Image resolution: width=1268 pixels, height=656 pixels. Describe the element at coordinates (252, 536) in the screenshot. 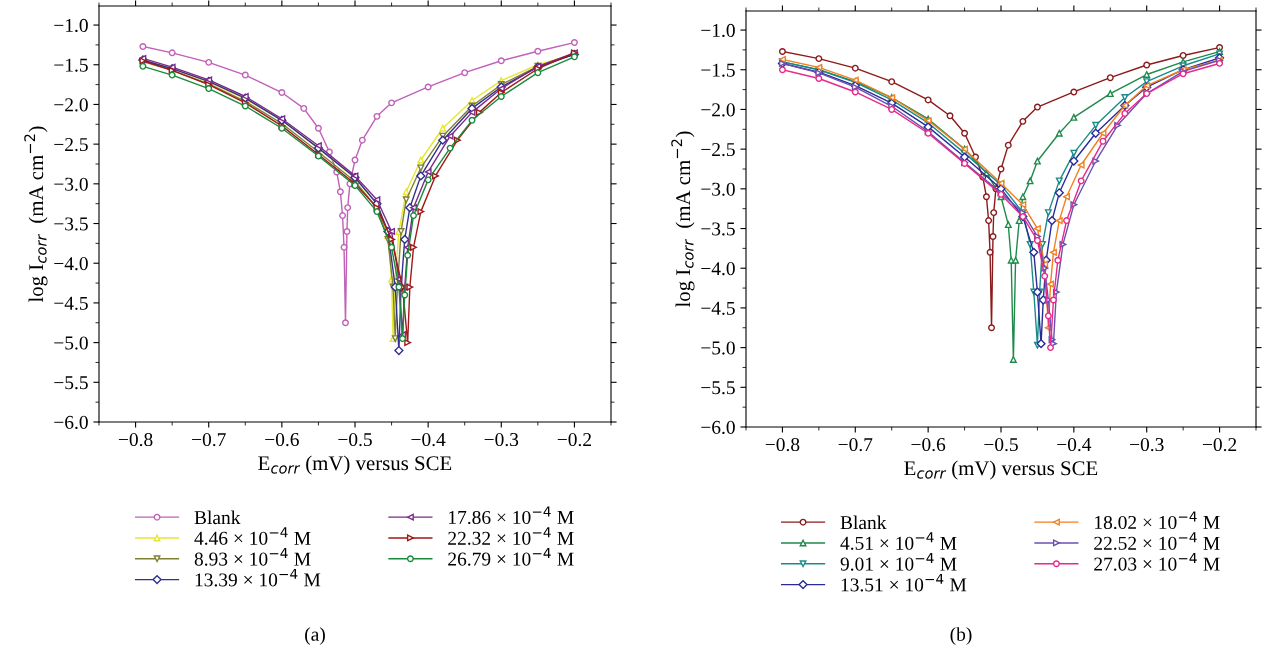

I see `legend-label: 4.46 × 10$^{−4}$ M` at that location.